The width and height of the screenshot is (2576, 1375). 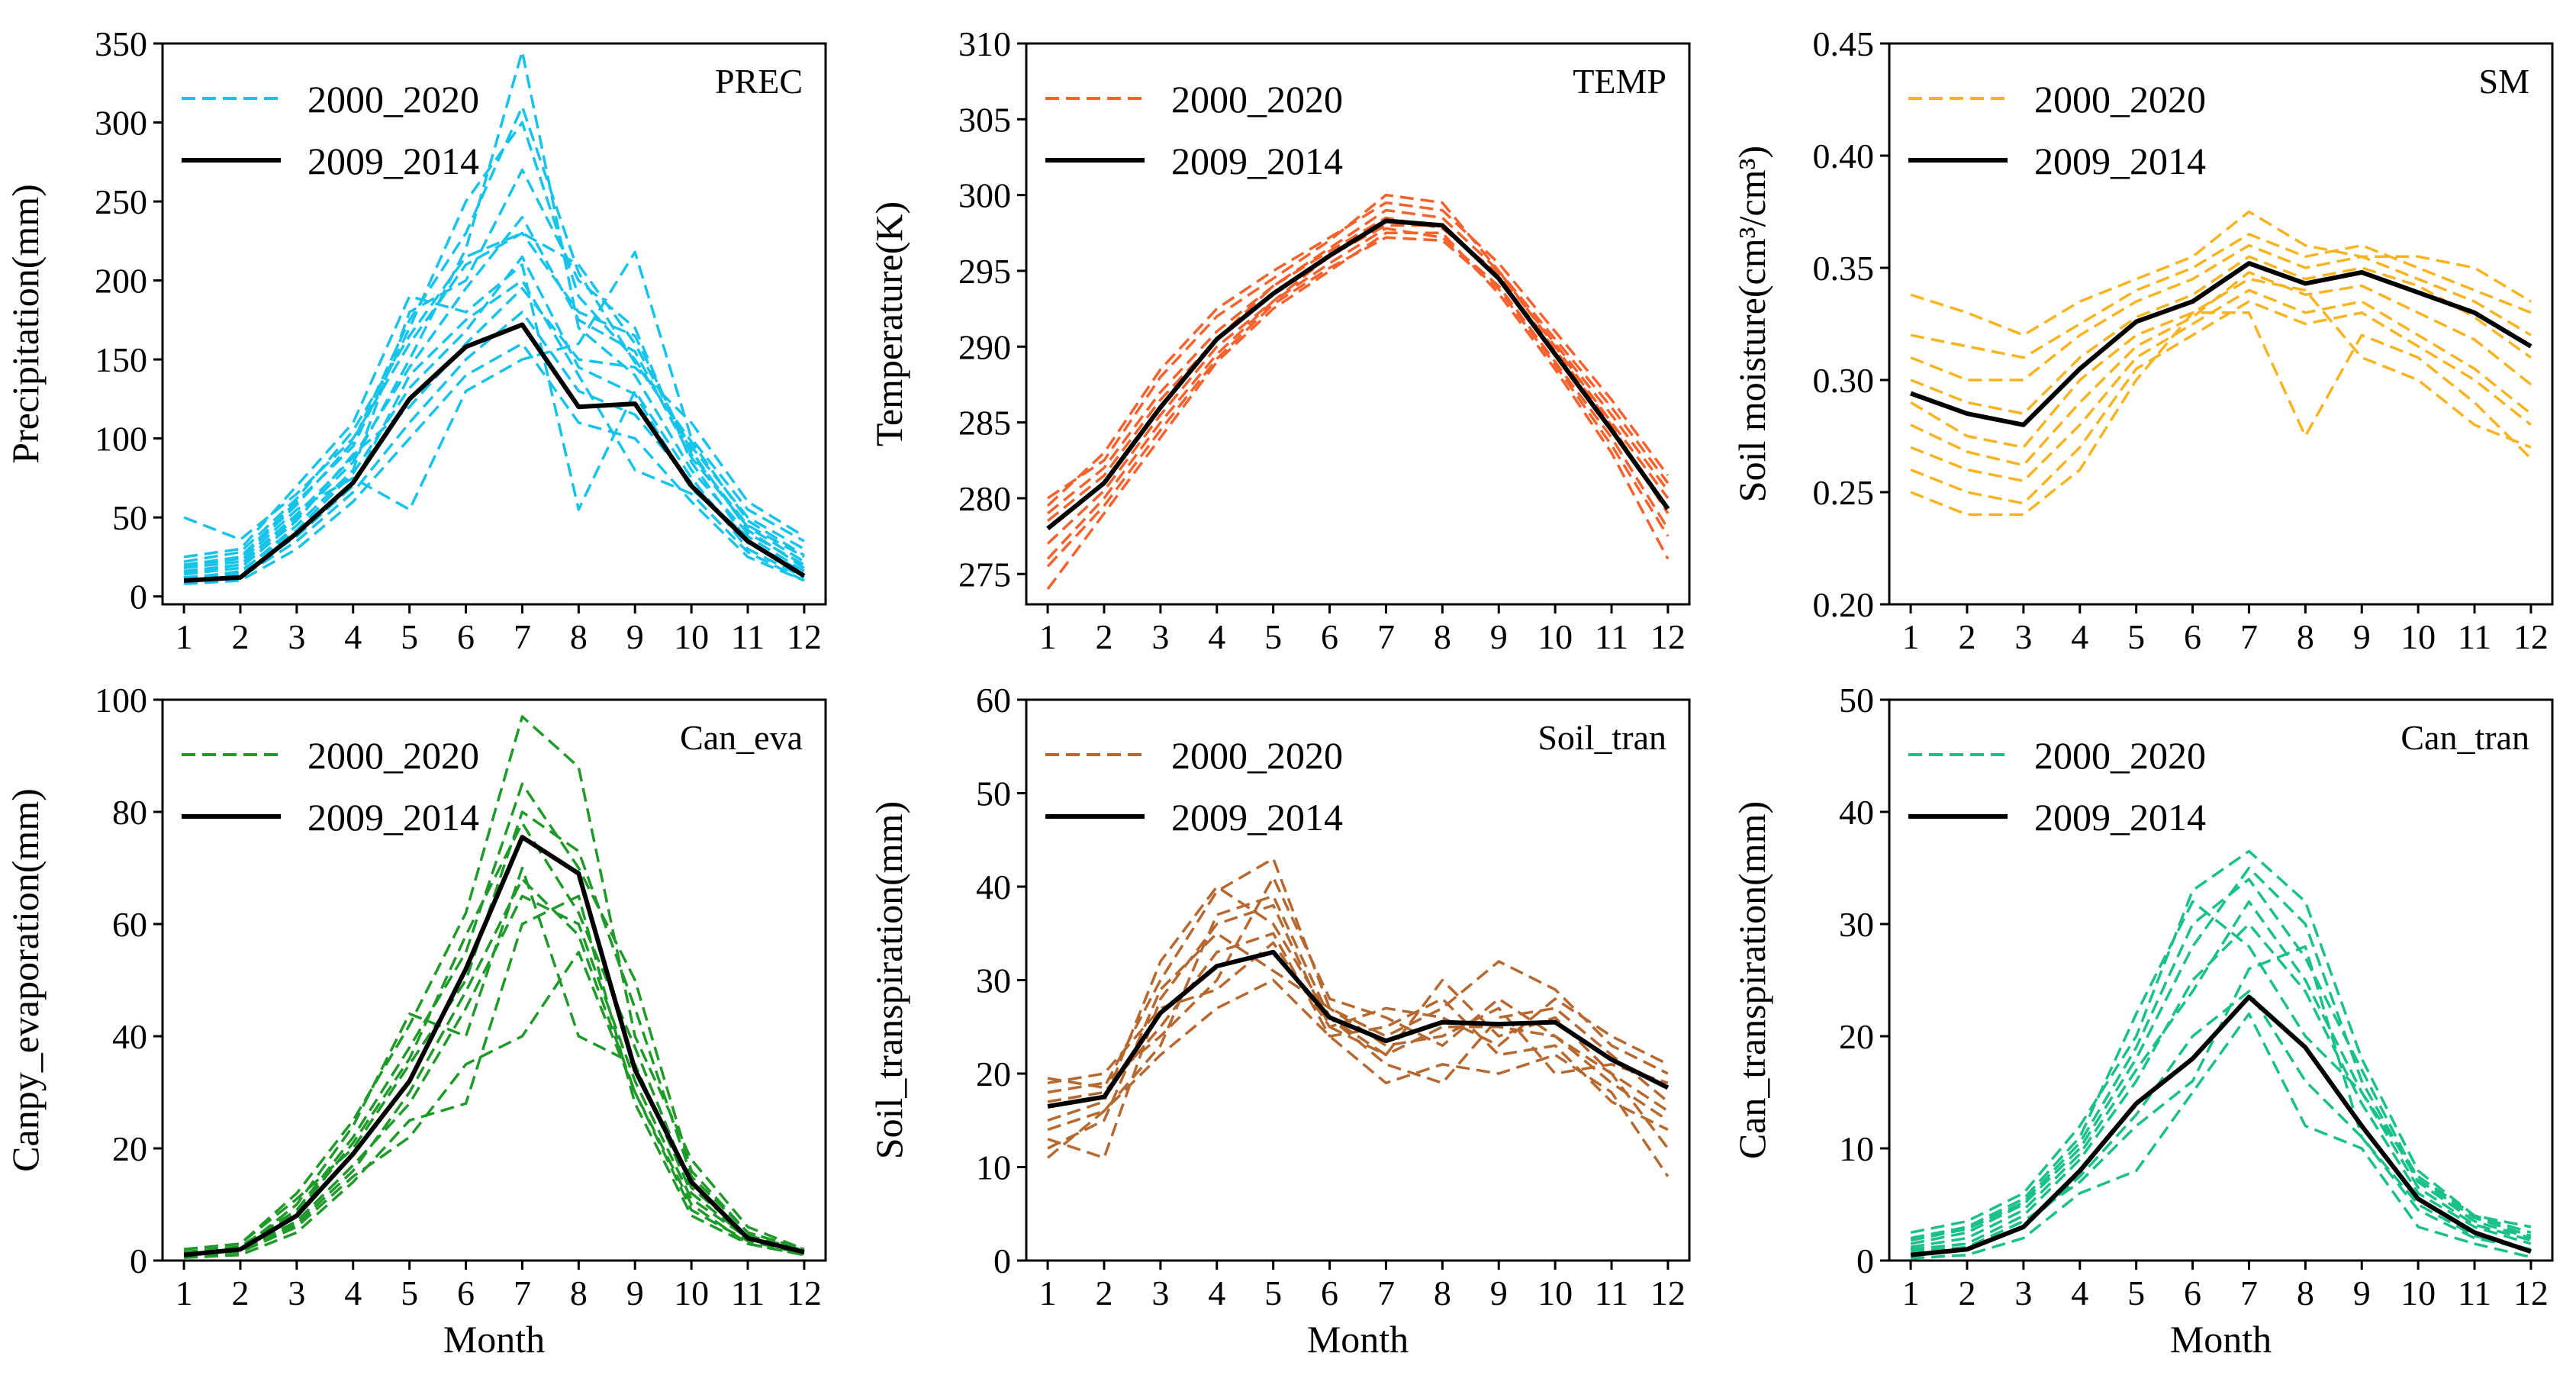 I want to click on y-tick-label: 285, so click(x=984, y=423).